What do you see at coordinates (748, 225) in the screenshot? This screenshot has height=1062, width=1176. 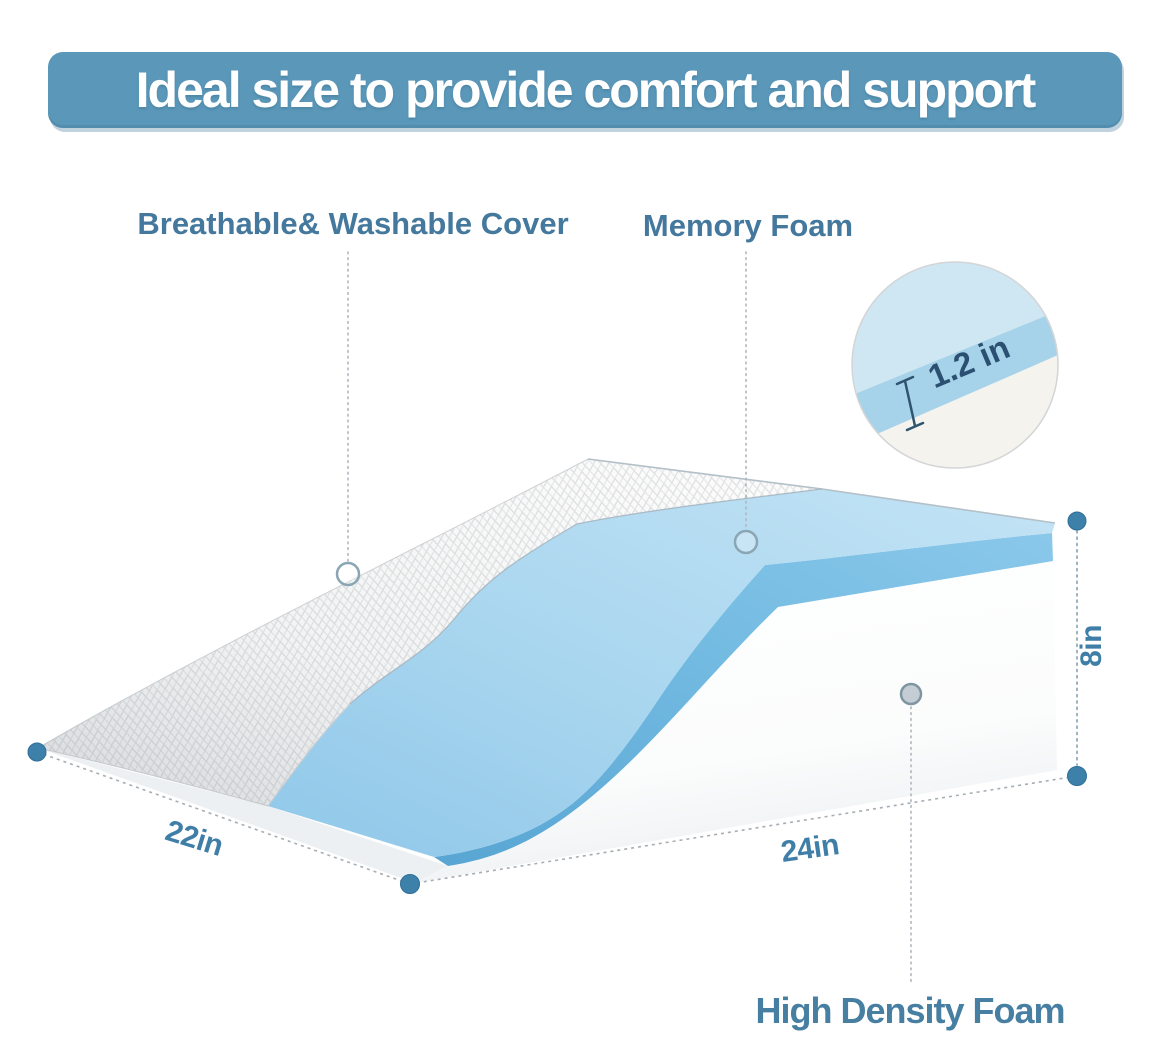 I see `memory-foam-label: Memory Foam` at bounding box center [748, 225].